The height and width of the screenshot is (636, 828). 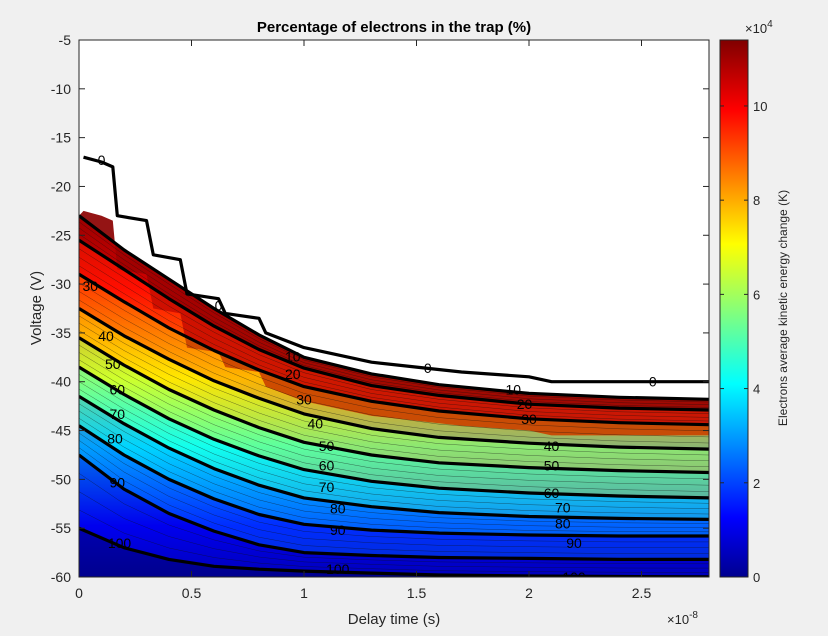 I want to click on colorbar-tick-label: 0, so click(x=756, y=577).